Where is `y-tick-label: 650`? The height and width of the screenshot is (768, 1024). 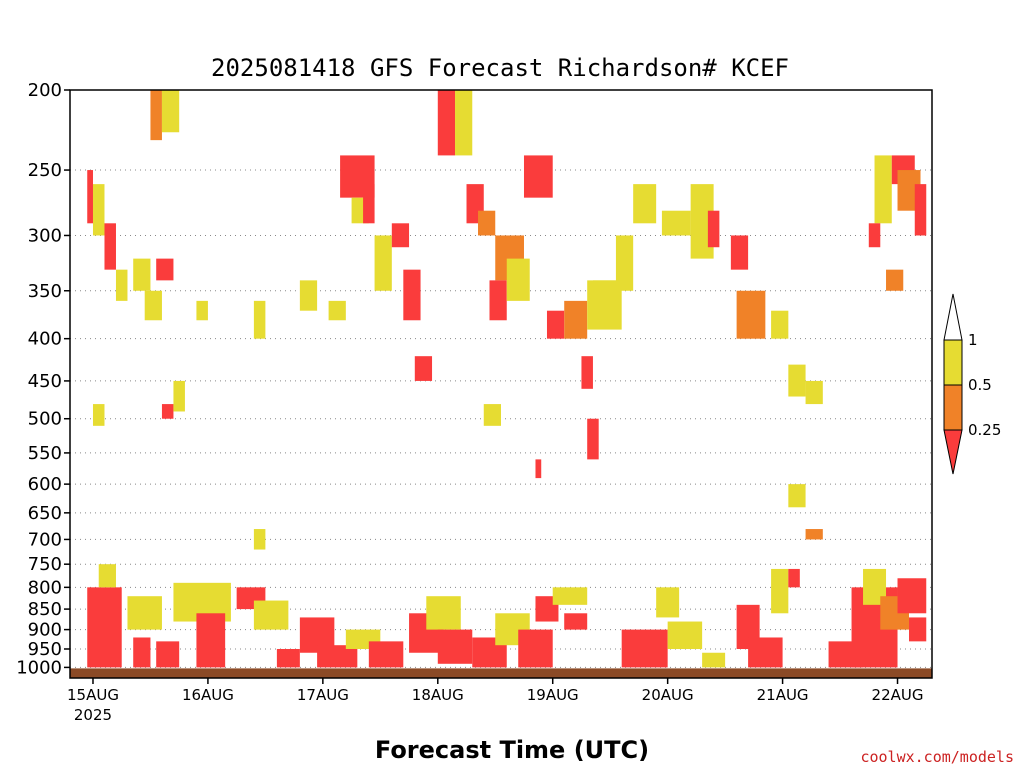 y-tick-label: 650 is located at coordinates (45, 513).